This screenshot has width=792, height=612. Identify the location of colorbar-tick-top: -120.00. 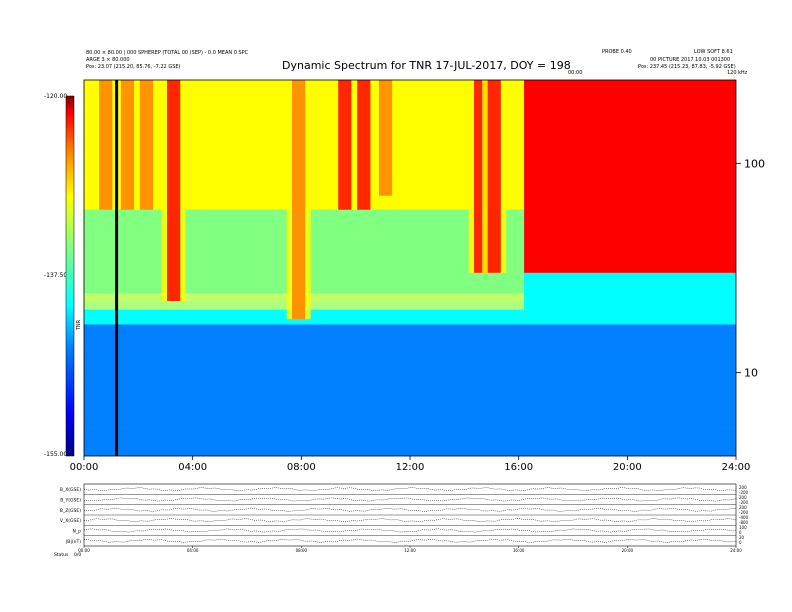
(56, 96).